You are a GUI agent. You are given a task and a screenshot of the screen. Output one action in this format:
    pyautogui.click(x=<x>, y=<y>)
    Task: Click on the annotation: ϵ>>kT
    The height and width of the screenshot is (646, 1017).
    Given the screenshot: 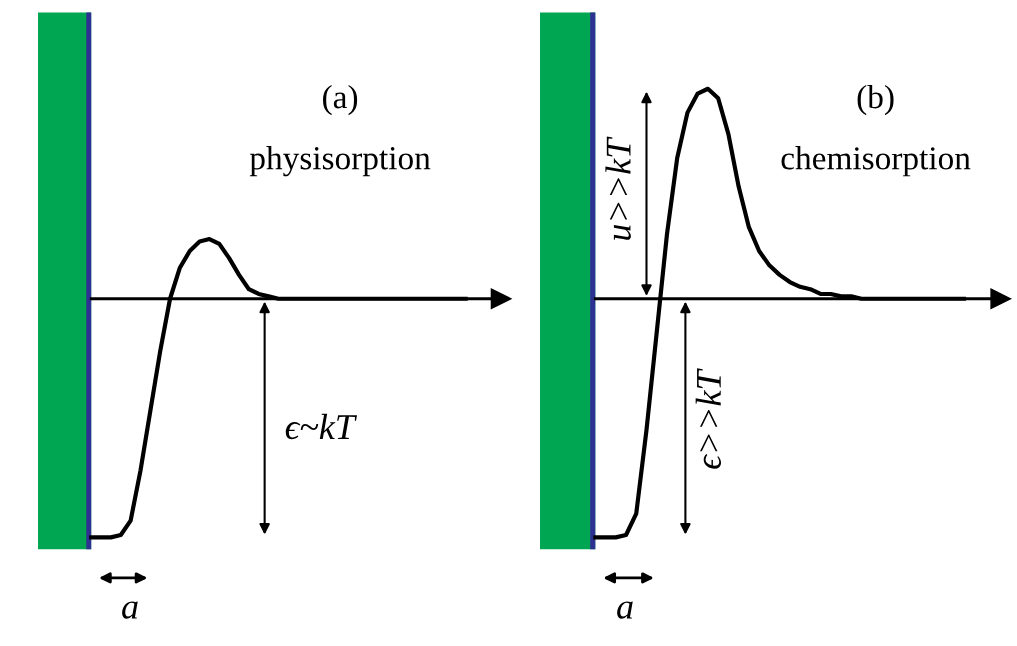 What is the action you would take?
    pyautogui.click(x=708, y=418)
    